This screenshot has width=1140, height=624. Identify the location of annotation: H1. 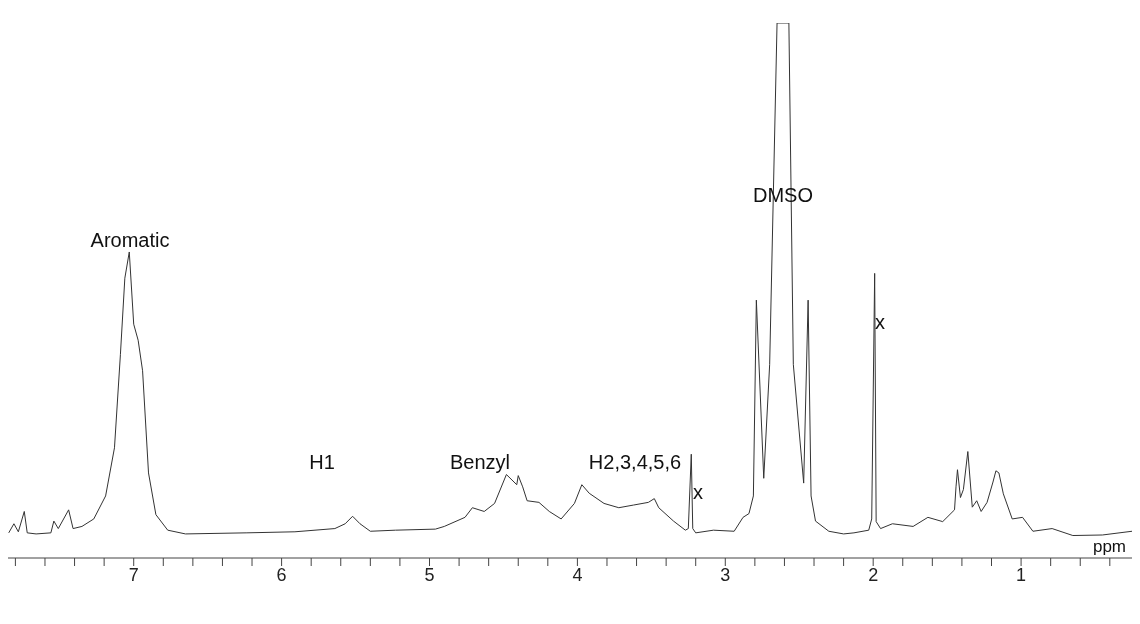
(322, 462).